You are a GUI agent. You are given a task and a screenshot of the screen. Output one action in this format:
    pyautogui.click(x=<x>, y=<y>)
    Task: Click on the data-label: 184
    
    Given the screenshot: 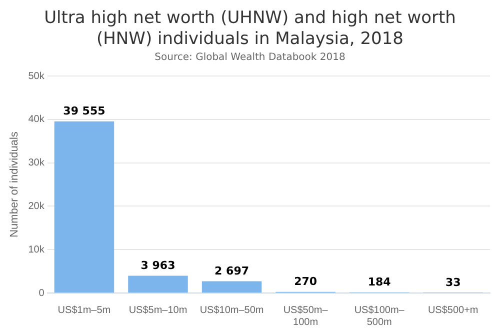 What is the action you would take?
    pyautogui.click(x=380, y=282)
    